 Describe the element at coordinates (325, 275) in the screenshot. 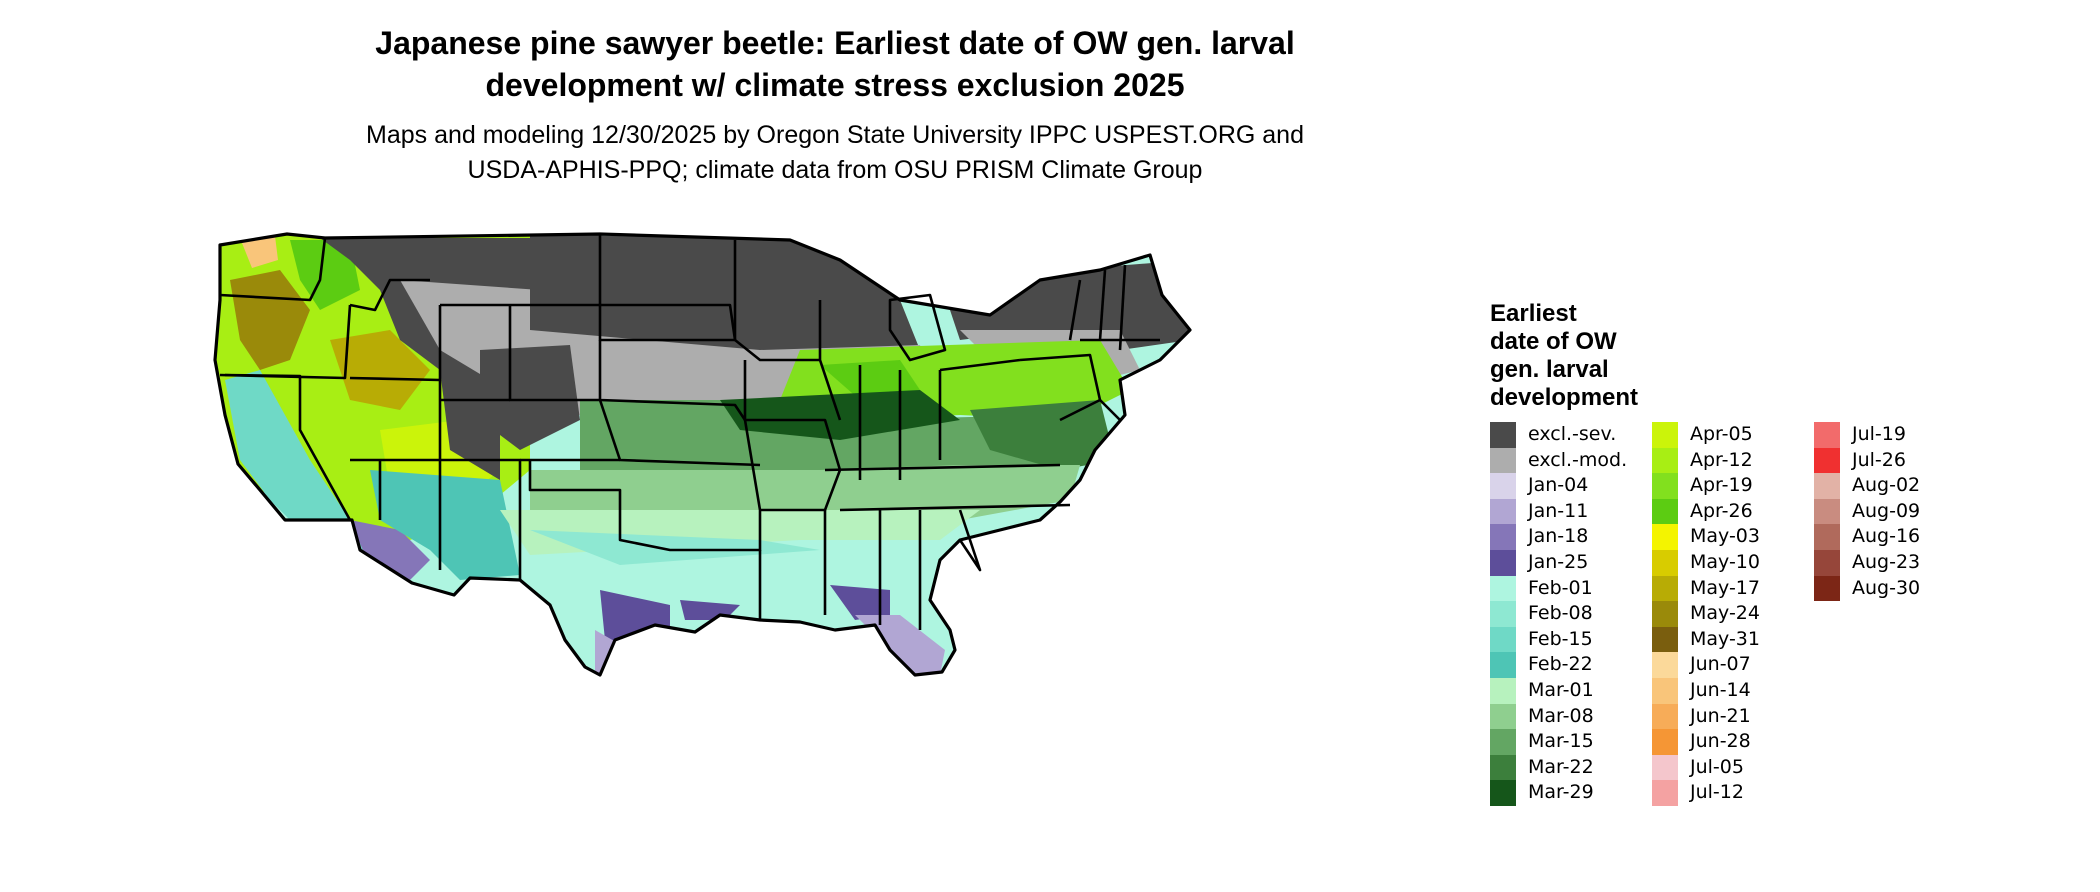

I see `region-west-bright` at that location.